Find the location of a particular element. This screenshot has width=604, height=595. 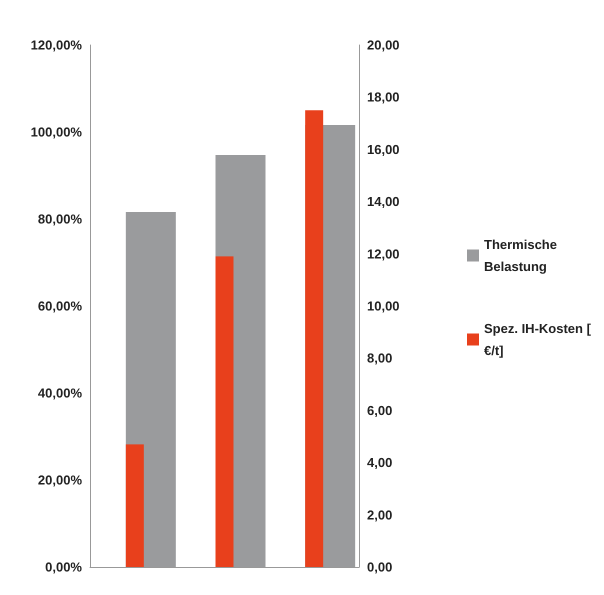

y2-tick-label: 0,00 is located at coordinates (379, 567).